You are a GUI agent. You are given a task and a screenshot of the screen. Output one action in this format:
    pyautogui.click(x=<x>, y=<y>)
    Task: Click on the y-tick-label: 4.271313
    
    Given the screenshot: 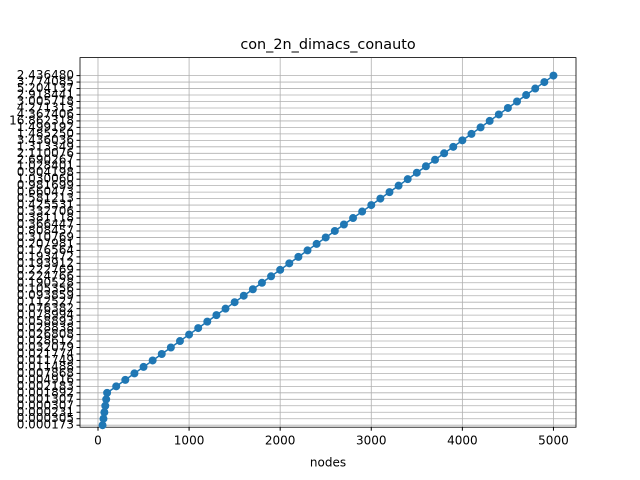 What is the action you would take?
    pyautogui.click(x=45, y=107)
    